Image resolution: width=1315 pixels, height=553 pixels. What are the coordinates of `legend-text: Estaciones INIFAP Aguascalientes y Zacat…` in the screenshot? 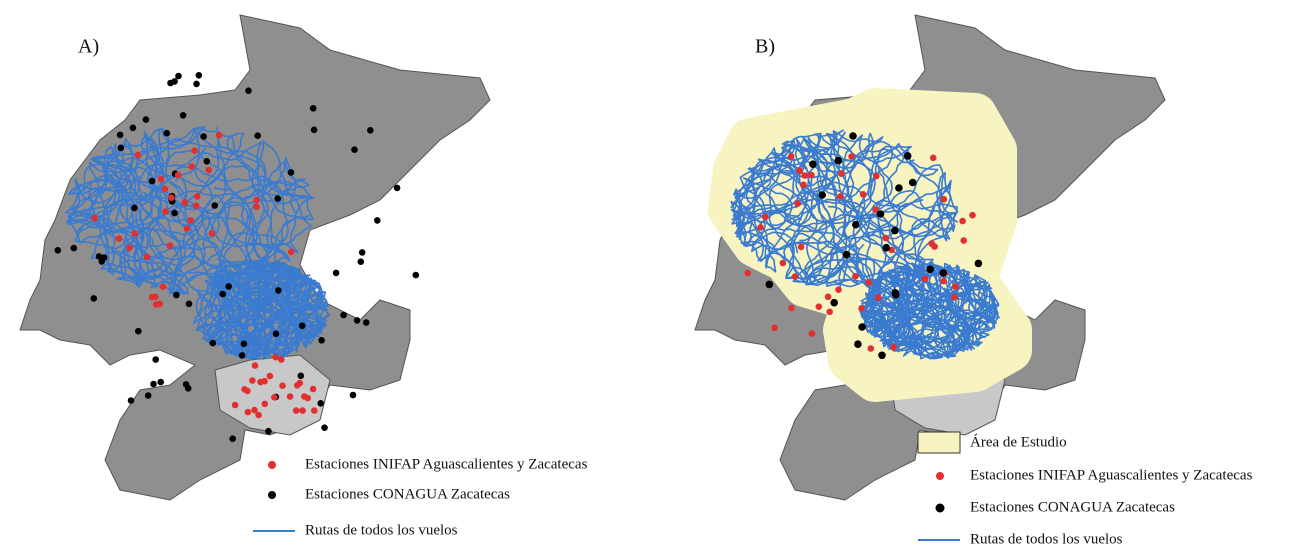 It's located at (1111, 475).